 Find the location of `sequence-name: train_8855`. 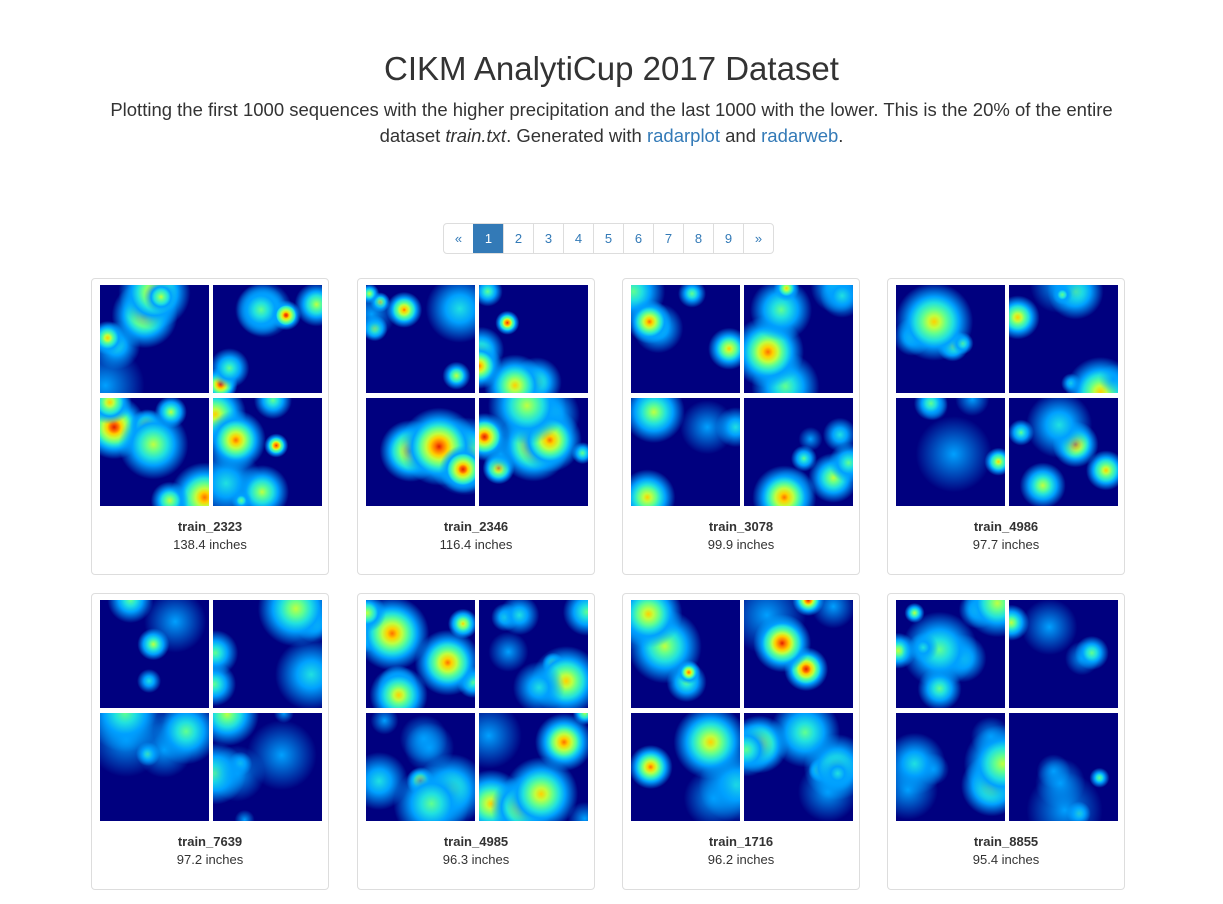

sequence-name: train_8855 is located at coordinates (1006, 841).